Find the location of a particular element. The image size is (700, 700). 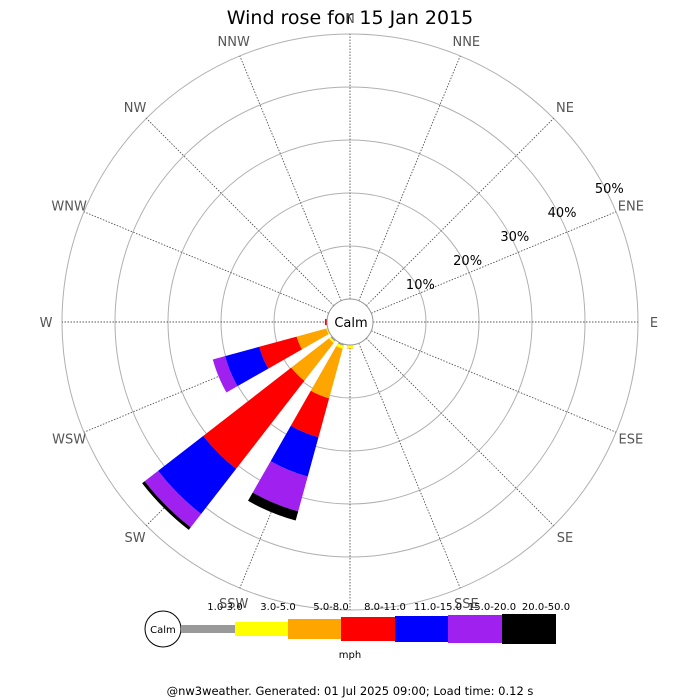

percent-label-3: 30% is located at coordinates (514, 237).